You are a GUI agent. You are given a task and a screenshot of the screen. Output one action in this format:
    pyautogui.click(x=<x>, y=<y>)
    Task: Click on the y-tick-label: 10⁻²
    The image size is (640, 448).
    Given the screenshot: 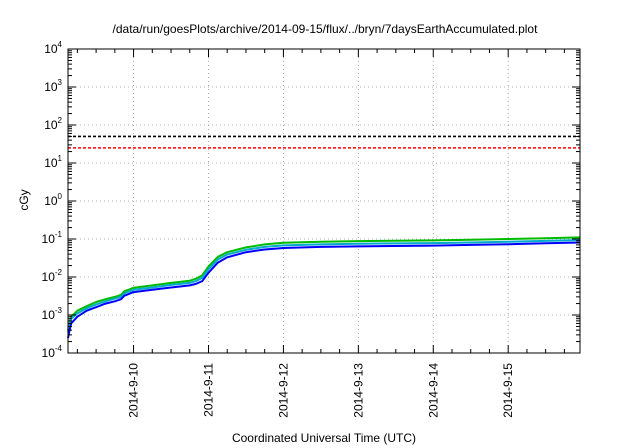 What is the action you would take?
    pyautogui.click(x=52, y=276)
    